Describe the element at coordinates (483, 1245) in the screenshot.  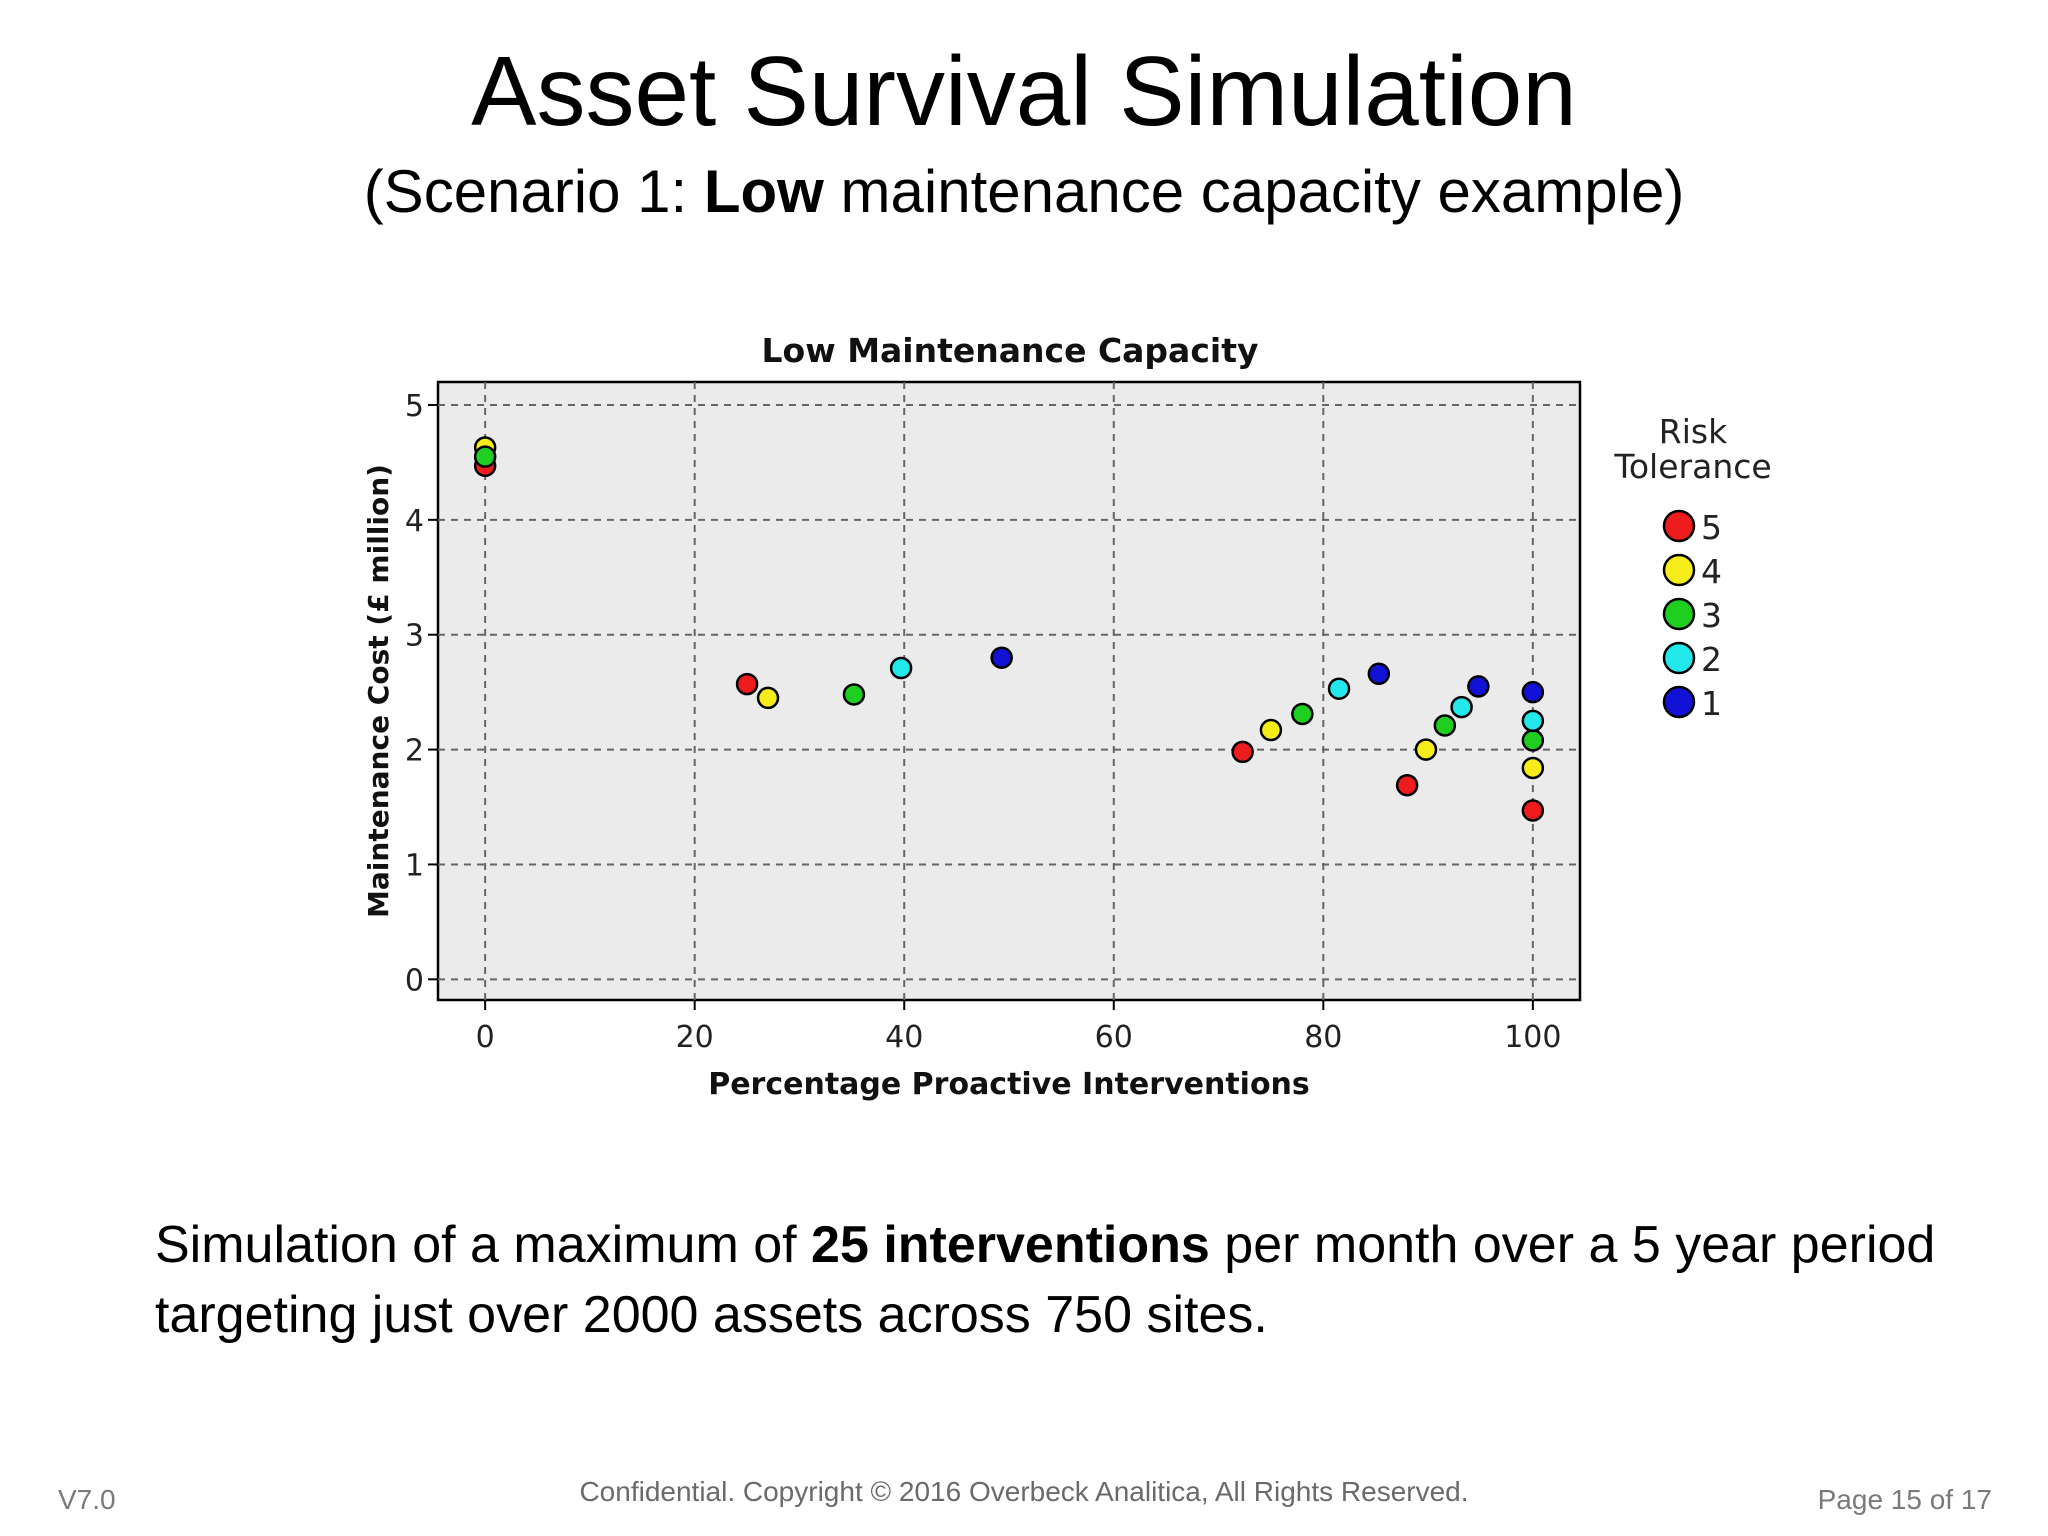
I see `caption-prefix: Simulation of a maximum of` at that location.